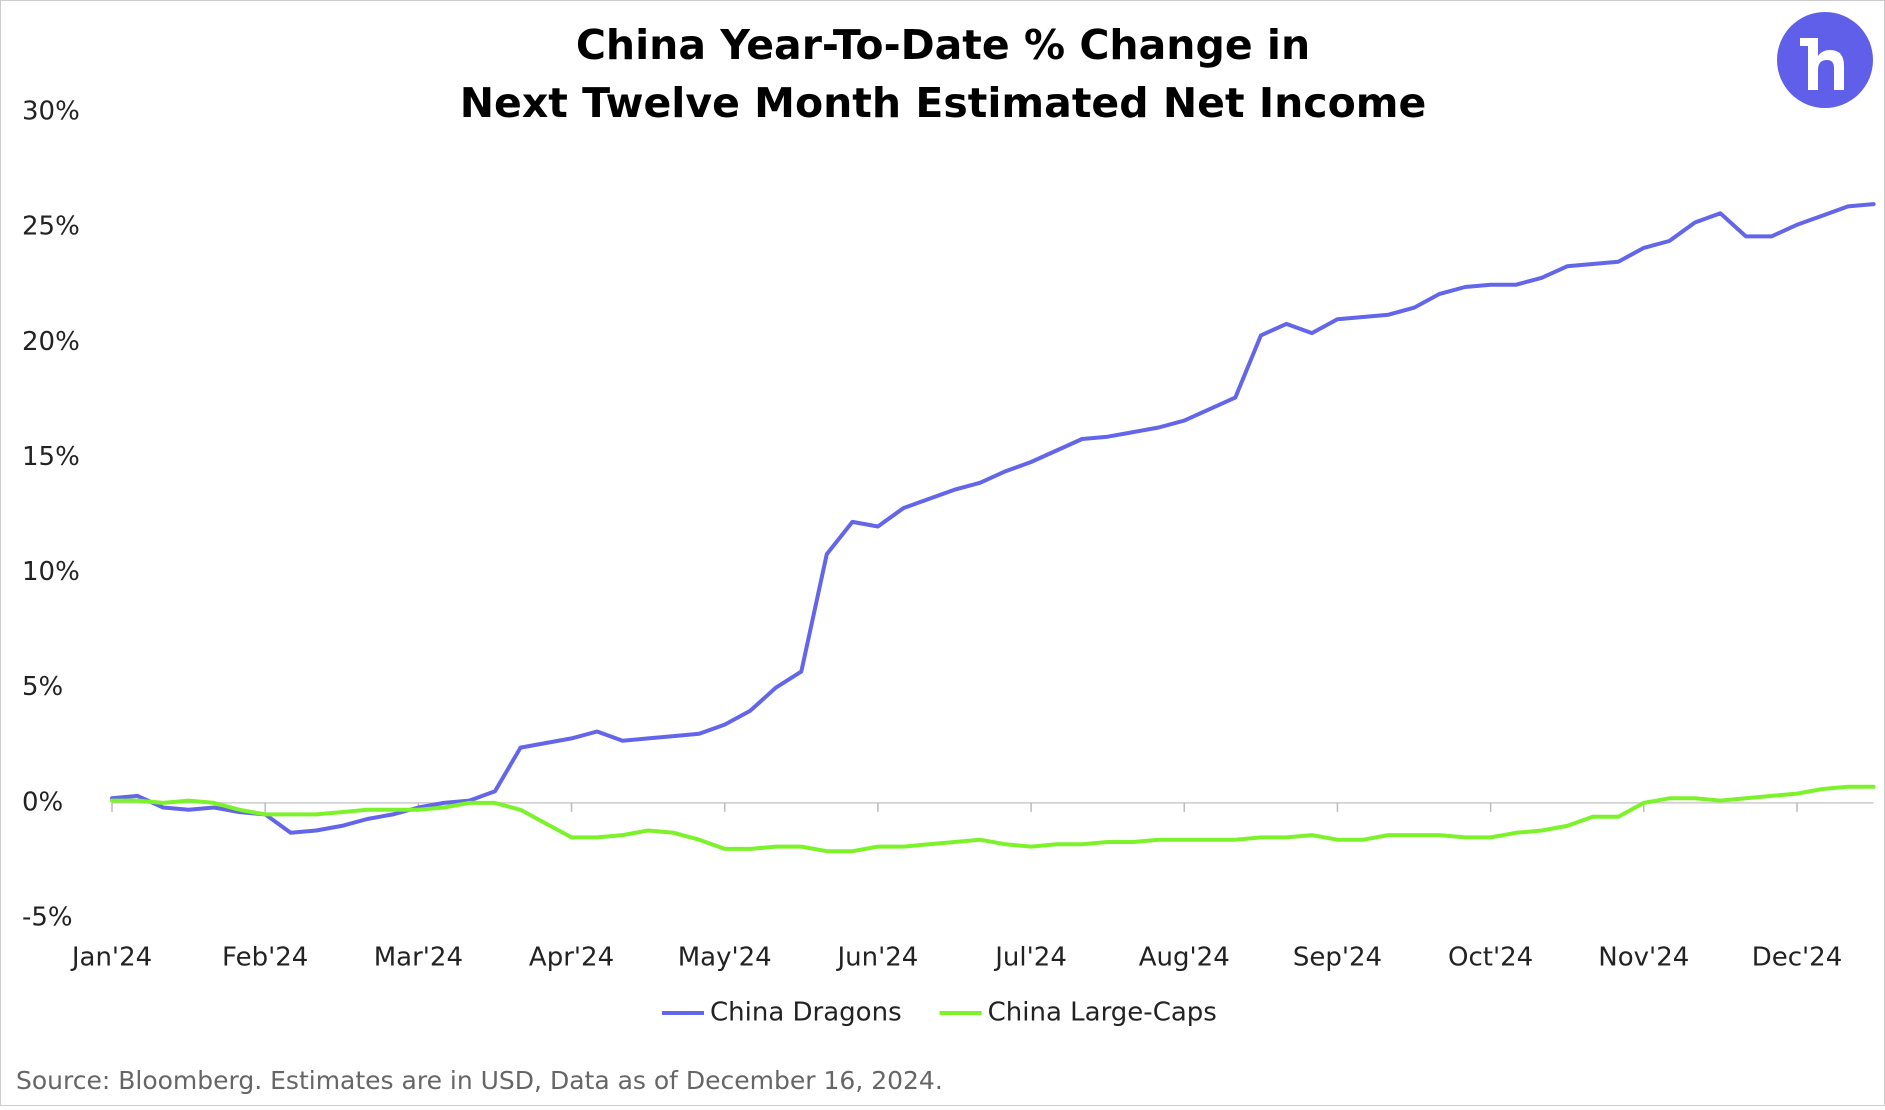 This screenshot has height=1110, width=1885. I want to click on x-tick-label: Oct'24, so click(1490, 958).